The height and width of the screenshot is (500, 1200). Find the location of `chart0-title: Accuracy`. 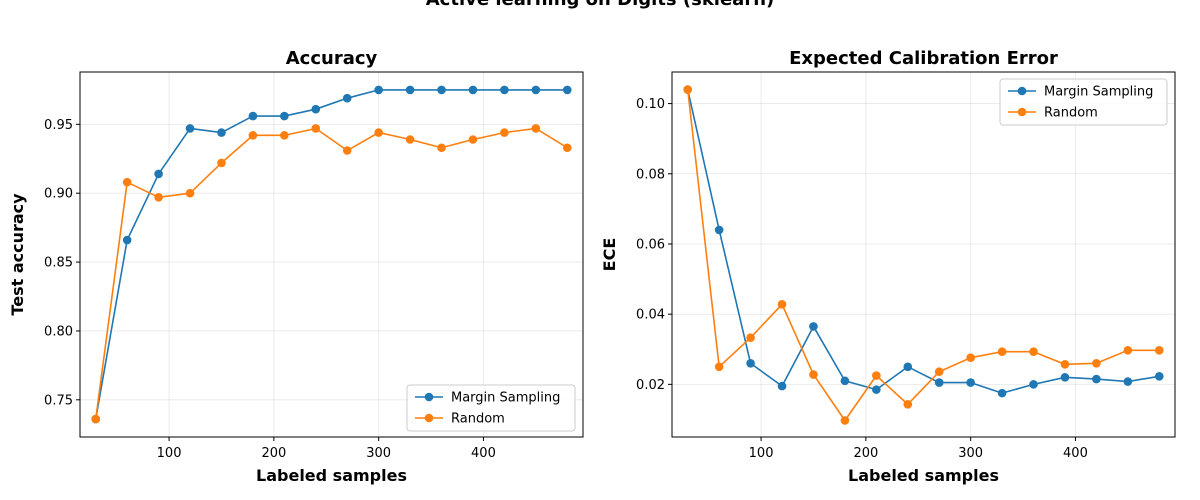

chart0-title: Accuracy is located at coordinates (332, 58).